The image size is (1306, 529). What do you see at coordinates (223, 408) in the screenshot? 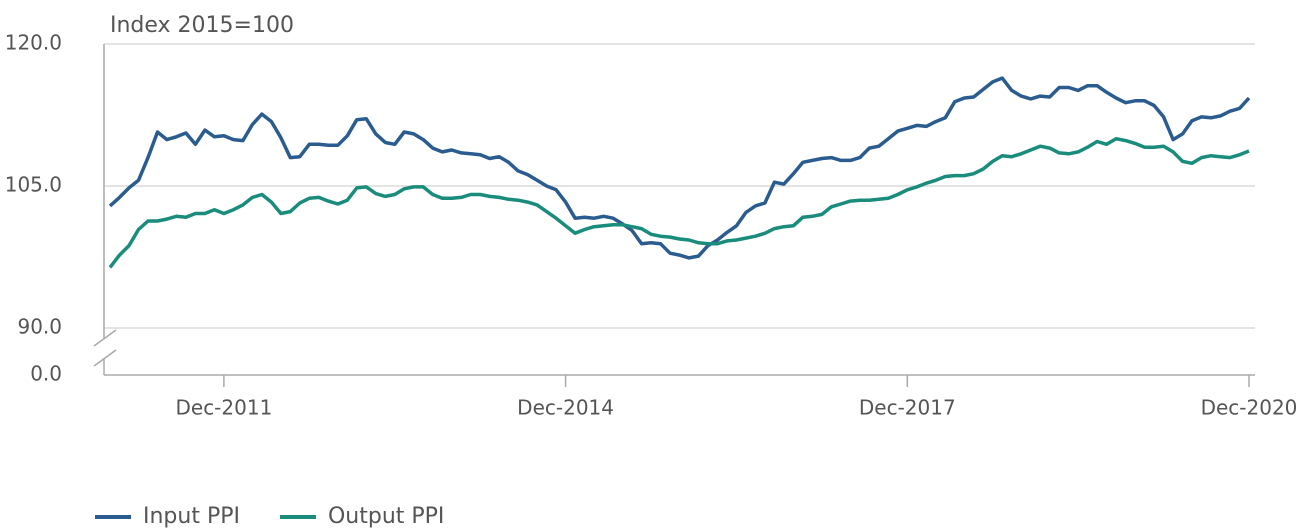
I see `x-tick-label: Dec-2011` at bounding box center [223, 408].